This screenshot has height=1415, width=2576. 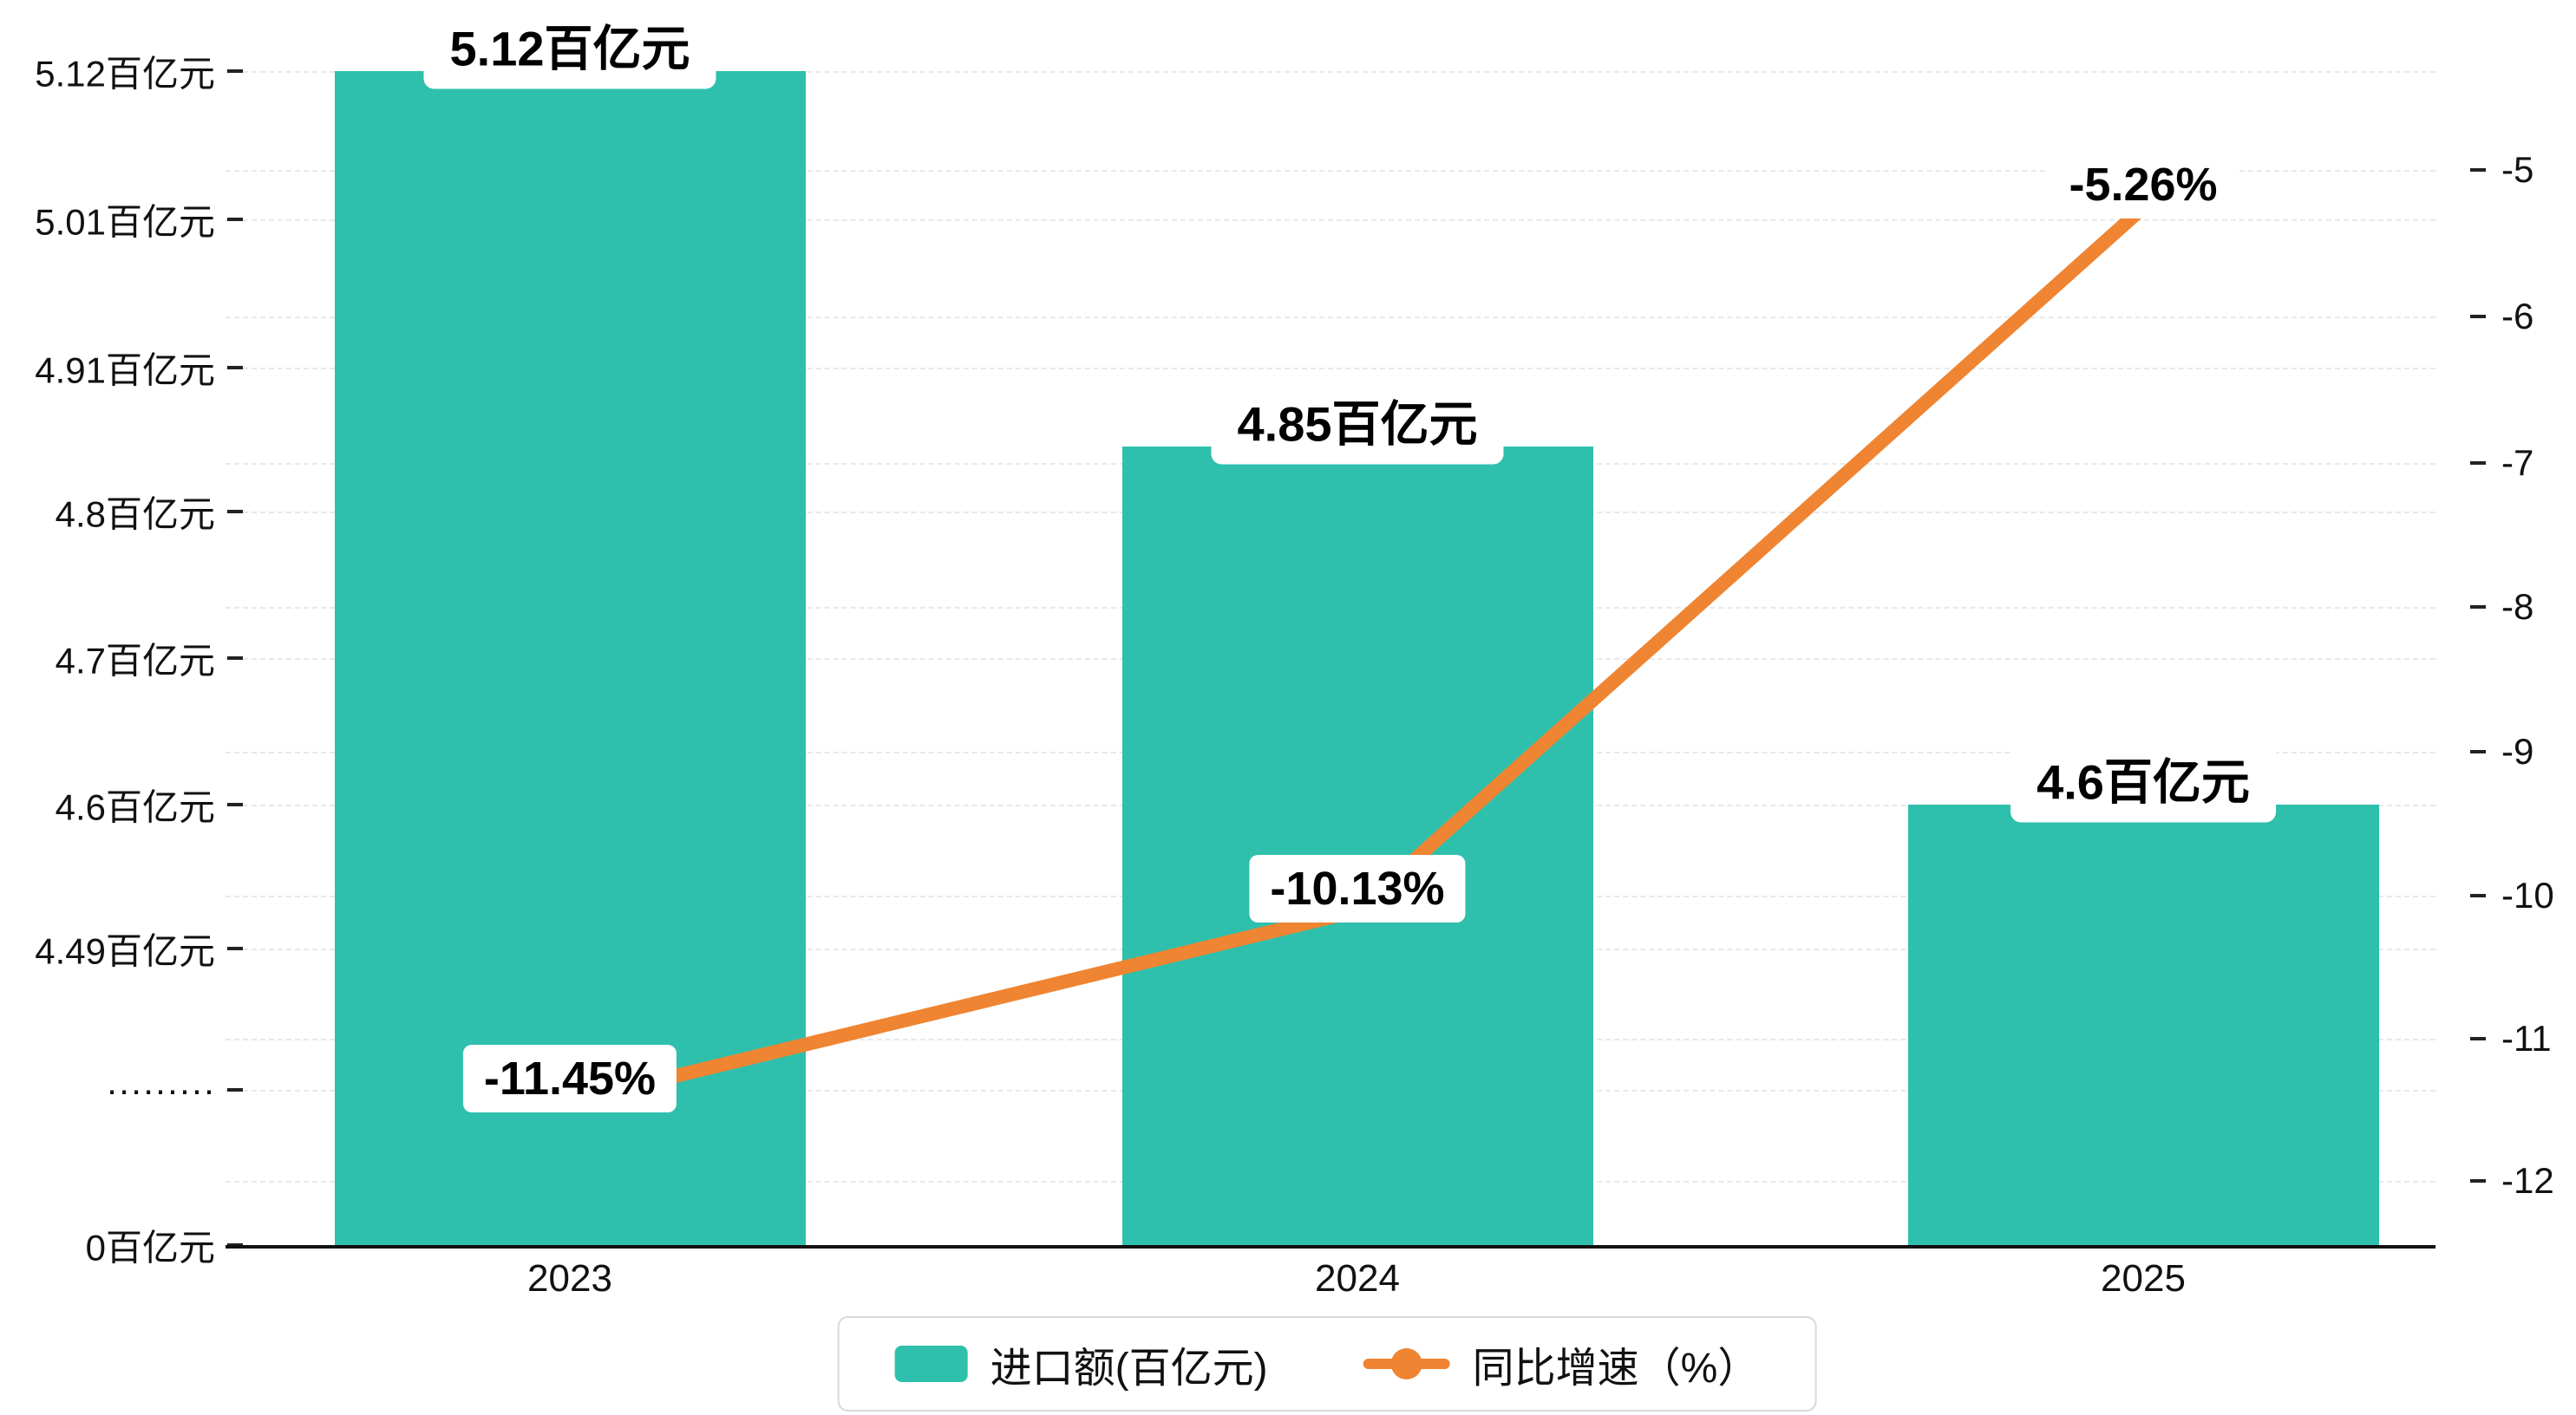 I want to click on left-axis-tick-label: 4.91百亿元, so click(x=125, y=370).